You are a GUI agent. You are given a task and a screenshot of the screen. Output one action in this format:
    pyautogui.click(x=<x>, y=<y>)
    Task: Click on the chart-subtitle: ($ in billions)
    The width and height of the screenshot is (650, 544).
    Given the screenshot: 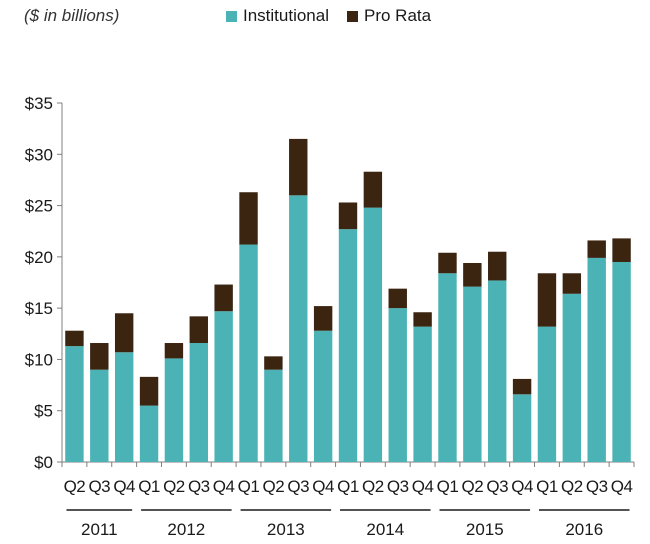 What is the action you would take?
    pyautogui.click(x=72, y=15)
    